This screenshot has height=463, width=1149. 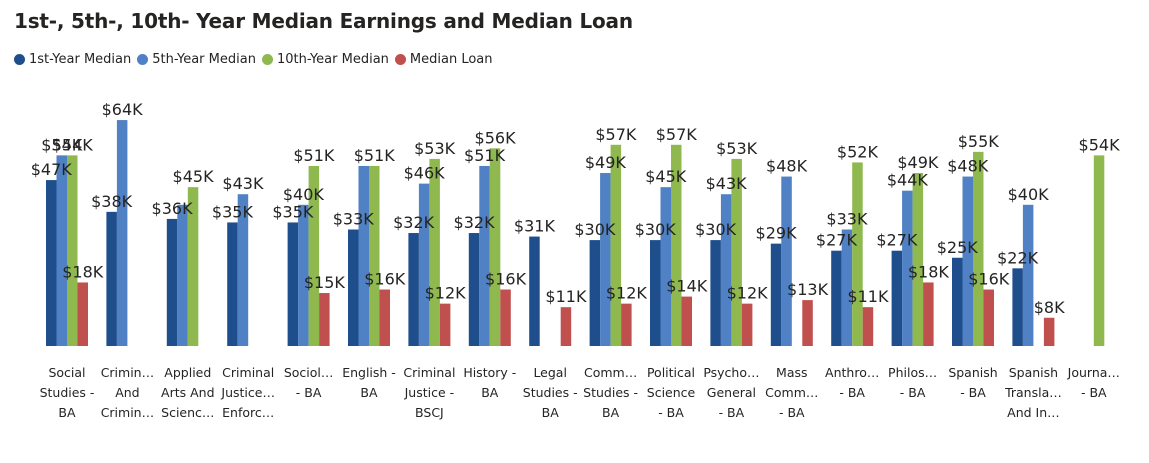 What do you see at coordinates (83, 271) in the screenshot?
I see `data-label: $18K` at bounding box center [83, 271].